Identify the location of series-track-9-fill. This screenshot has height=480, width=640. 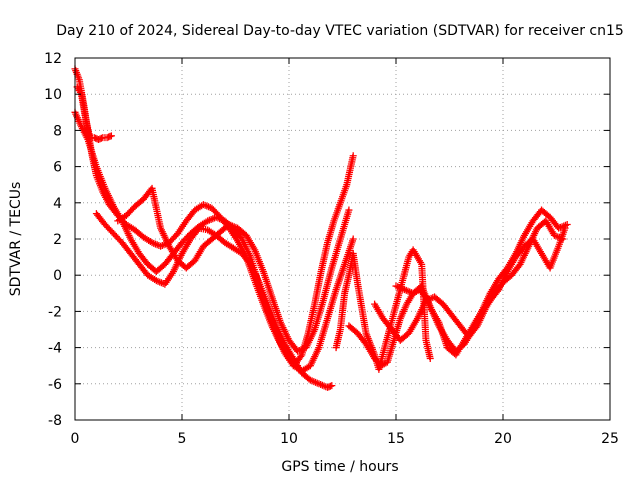
(383, 309).